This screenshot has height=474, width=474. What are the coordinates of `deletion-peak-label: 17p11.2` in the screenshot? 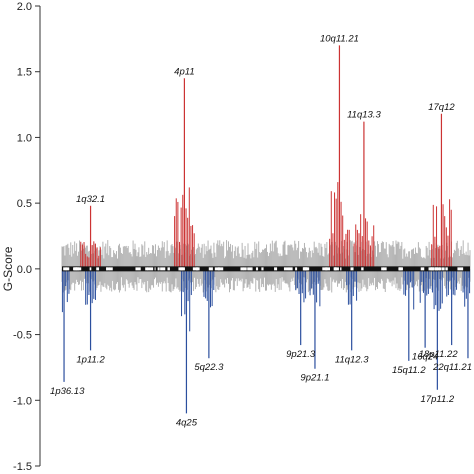 It's located at (438, 399).